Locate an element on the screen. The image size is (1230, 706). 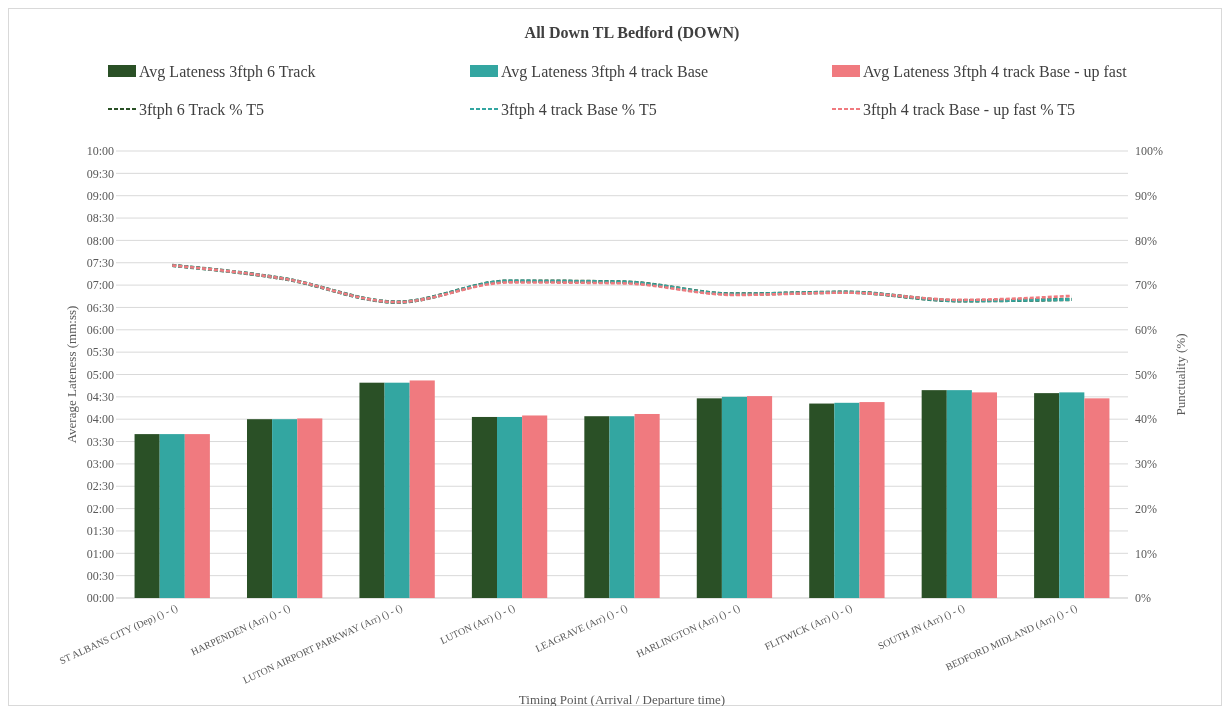
y-tick-label: 00:30 is located at coordinates (100, 575).